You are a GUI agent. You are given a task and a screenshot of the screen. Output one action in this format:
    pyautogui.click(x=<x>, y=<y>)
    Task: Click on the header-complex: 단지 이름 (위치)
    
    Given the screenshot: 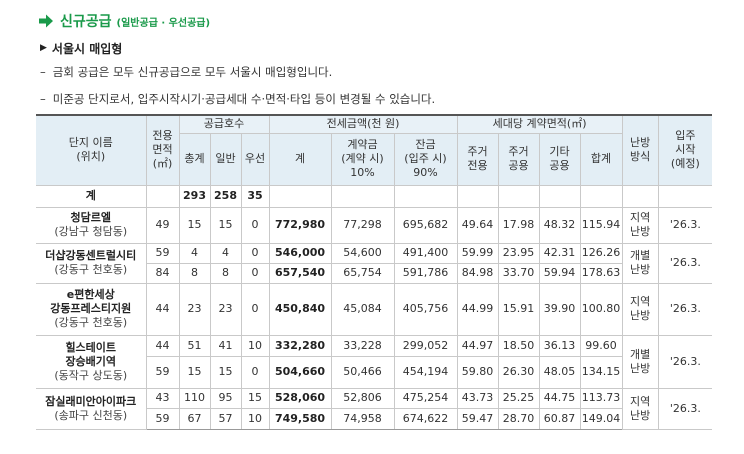 What is the action you would take?
    pyautogui.click(x=91, y=150)
    